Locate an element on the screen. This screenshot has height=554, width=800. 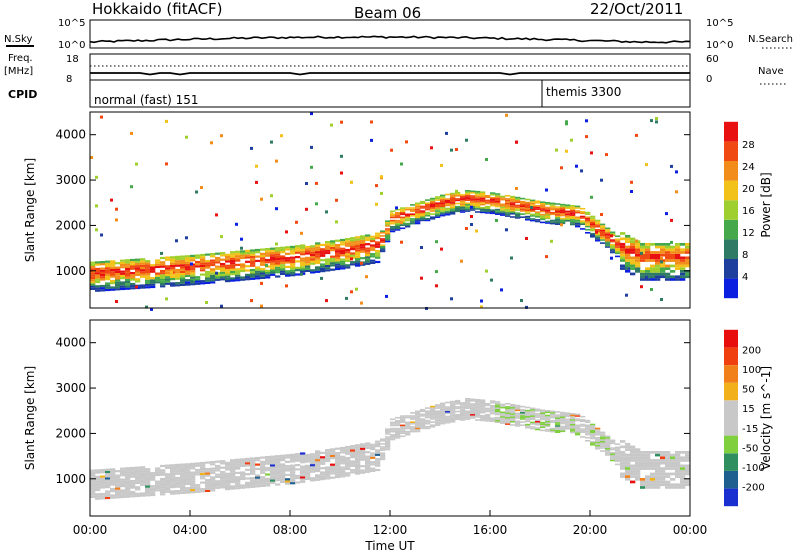
freq-unit-label: [MHz] is located at coordinates (18, 71).